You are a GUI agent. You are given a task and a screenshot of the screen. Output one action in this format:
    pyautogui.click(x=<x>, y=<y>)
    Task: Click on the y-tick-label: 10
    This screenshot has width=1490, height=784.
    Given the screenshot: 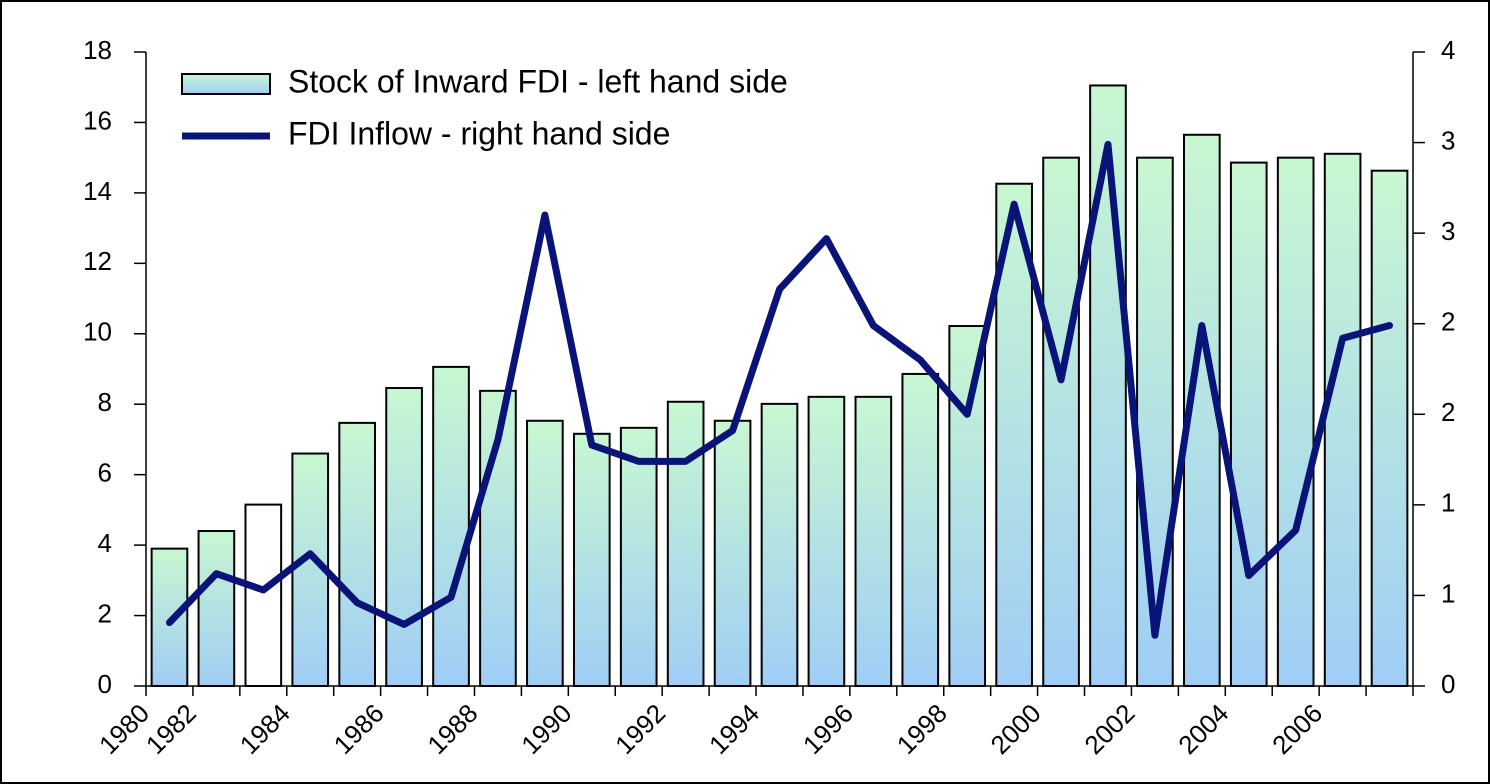 What is the action you would take?
    pyautogui.click(x=97, y=332)
    